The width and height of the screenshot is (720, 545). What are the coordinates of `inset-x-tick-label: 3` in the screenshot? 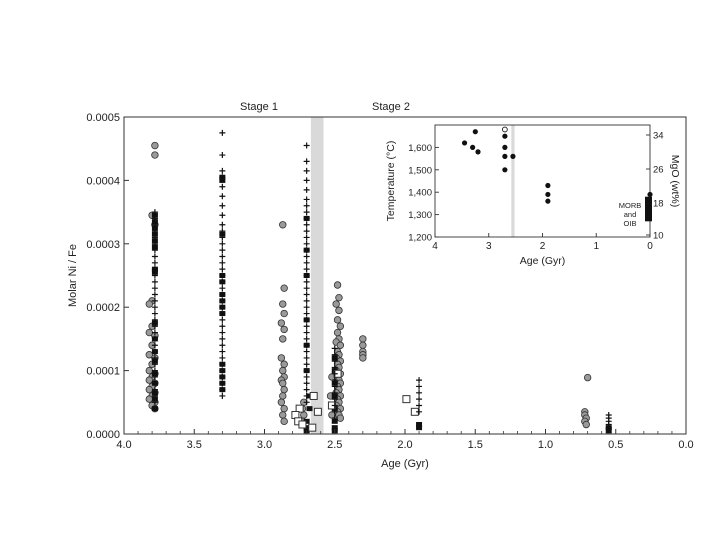 It's located at (489, 246).